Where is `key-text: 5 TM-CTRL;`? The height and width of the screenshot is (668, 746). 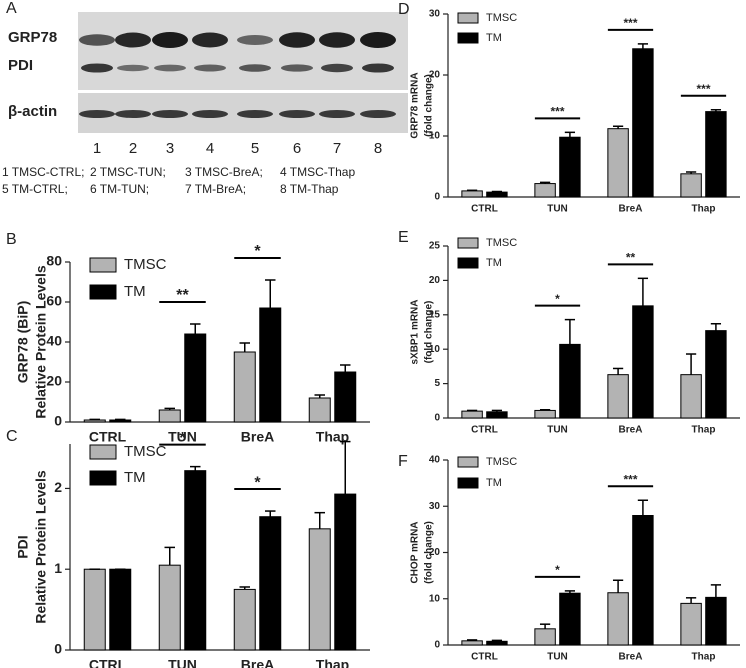 key-text: 5 TM-CTRL; is located at coordinates (35, 189).